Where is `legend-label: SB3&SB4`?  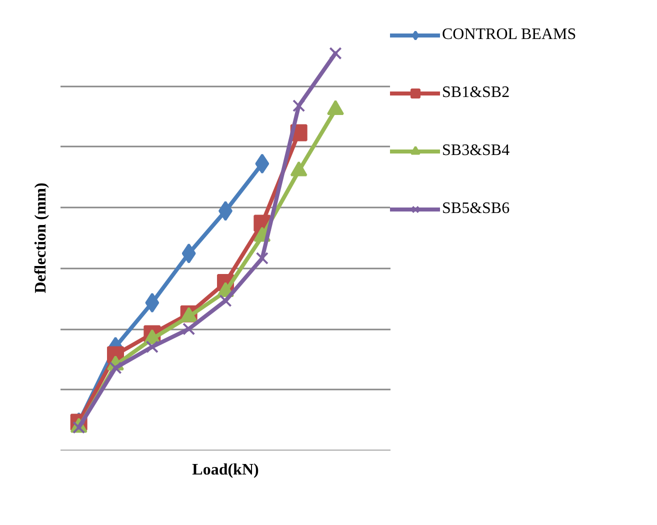 legend-label: SB3&SB4 is located at coordinates (476, 151).